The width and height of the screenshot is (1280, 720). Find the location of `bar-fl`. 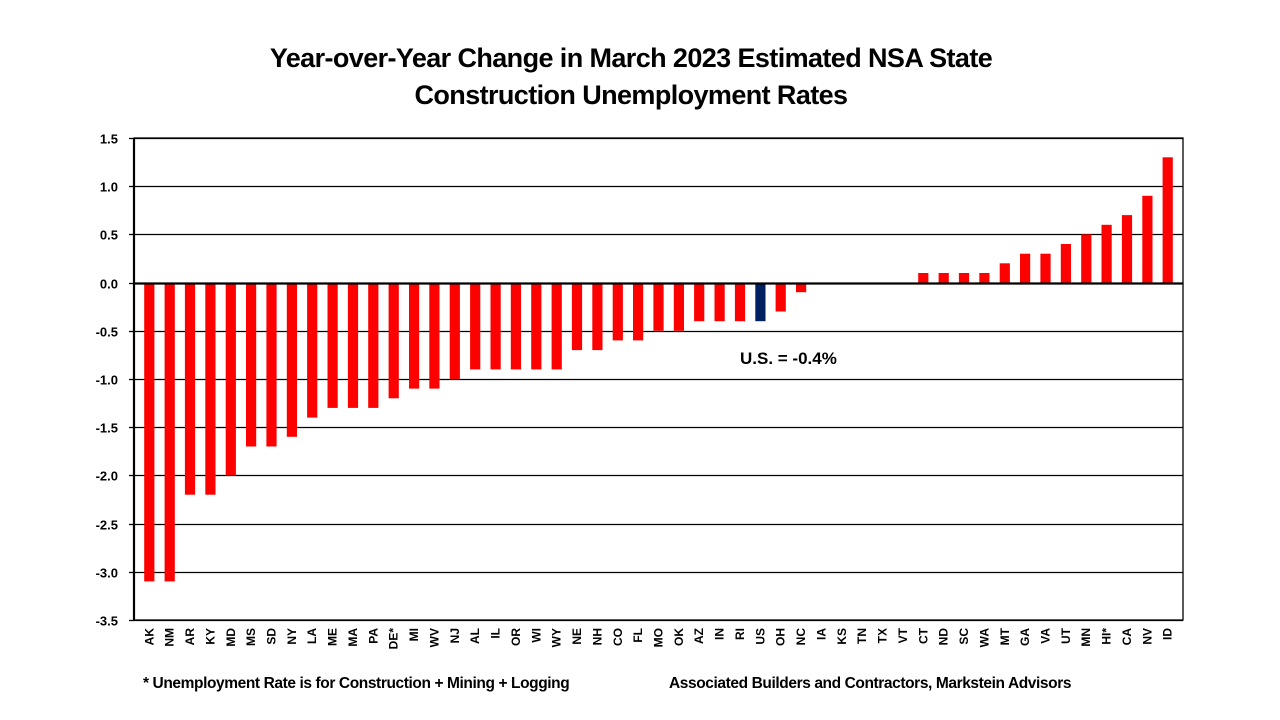

bar-fl is located at coordinates (638, 311).